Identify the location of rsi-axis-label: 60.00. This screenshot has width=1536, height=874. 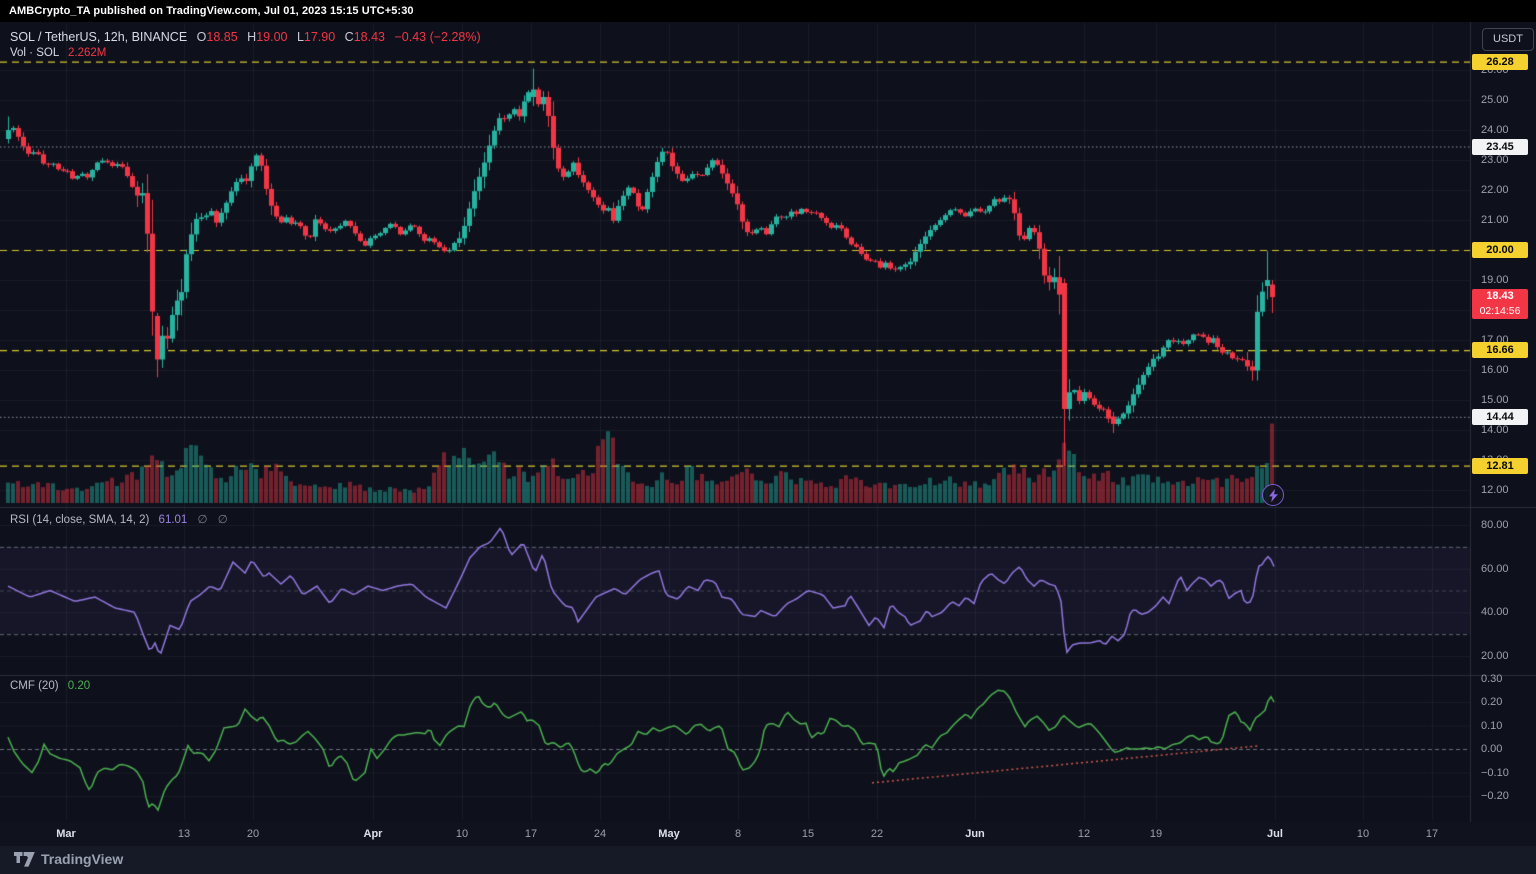
(1495, 568).